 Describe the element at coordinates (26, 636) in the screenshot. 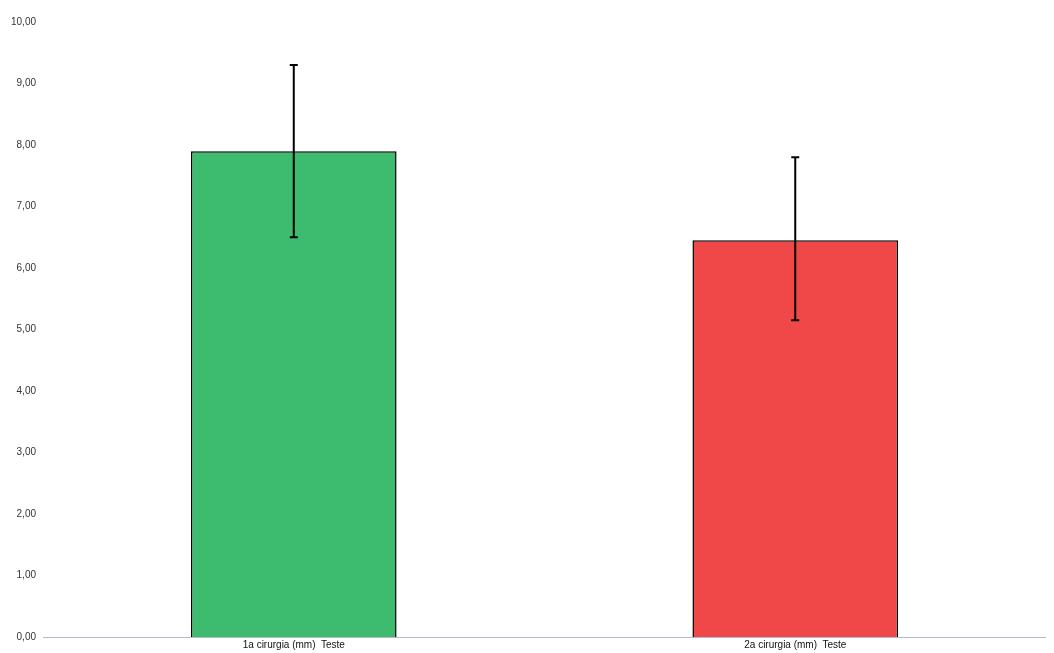

I see `y-tick-label: 0,00` at that location.